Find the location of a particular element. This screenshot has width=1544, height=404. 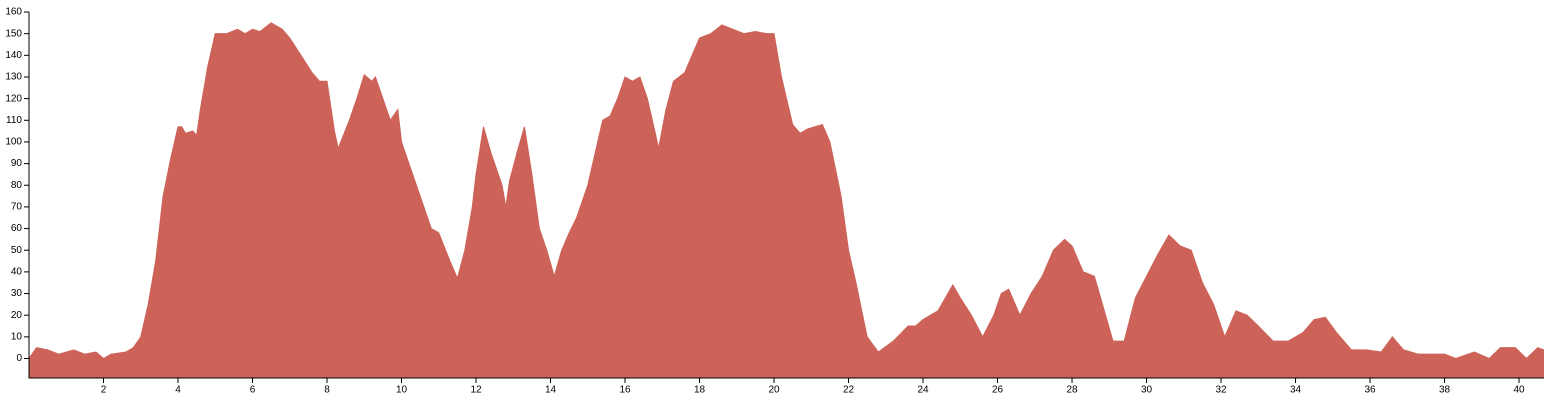

x-tick-label: 14 is located at coordinates (551, 390).